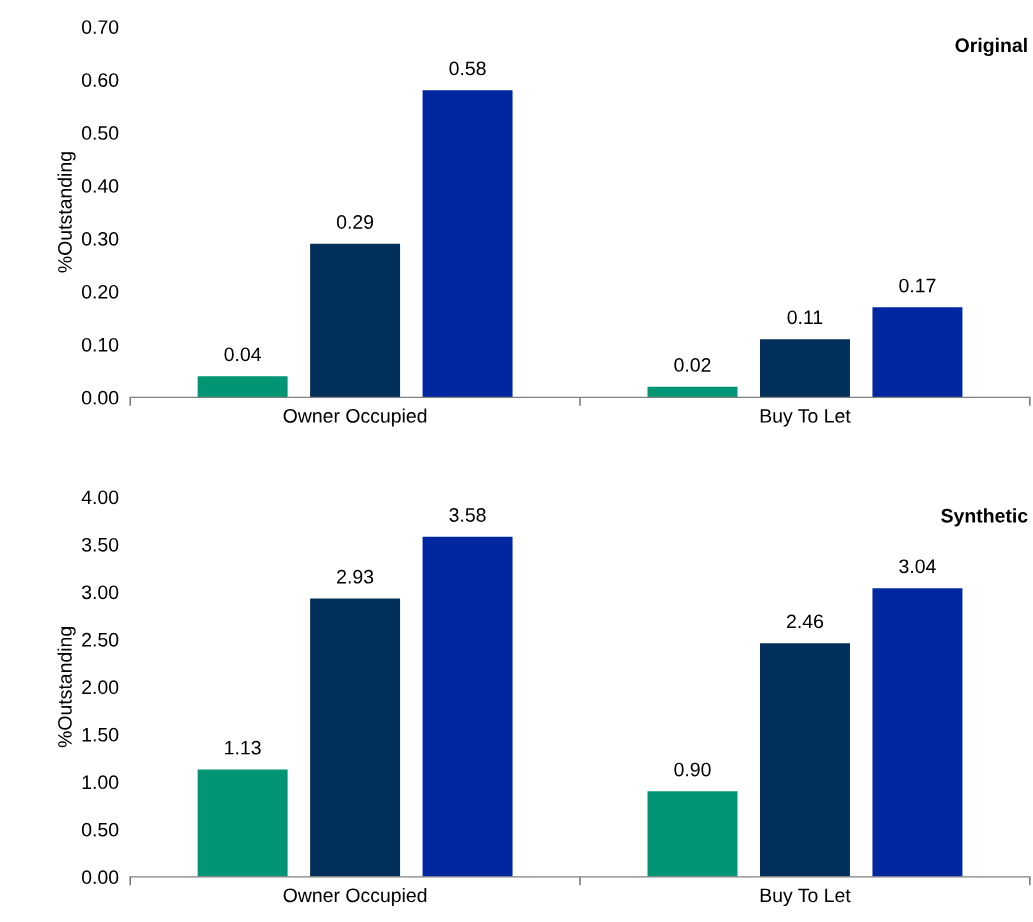 The width and height of the screenshot is (1033, 922). Describe the element at coordinates (467, 68) in the screenshot. I see `data-label: 0.58` at that location.